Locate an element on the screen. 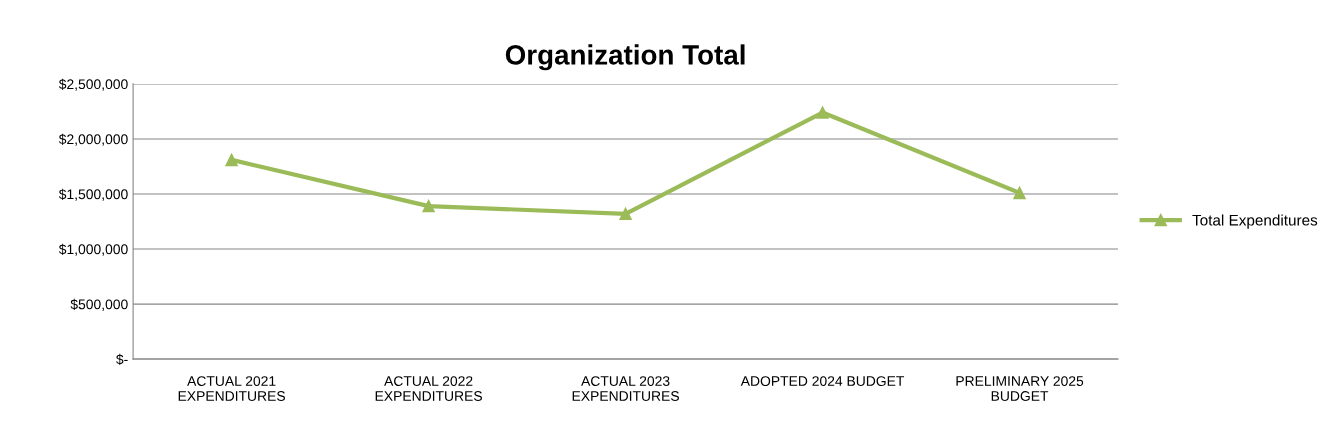 The height and width of the screenshot is (426, 1331). y-tick-label: $1,500,000 is located at coordinates (93, 194).